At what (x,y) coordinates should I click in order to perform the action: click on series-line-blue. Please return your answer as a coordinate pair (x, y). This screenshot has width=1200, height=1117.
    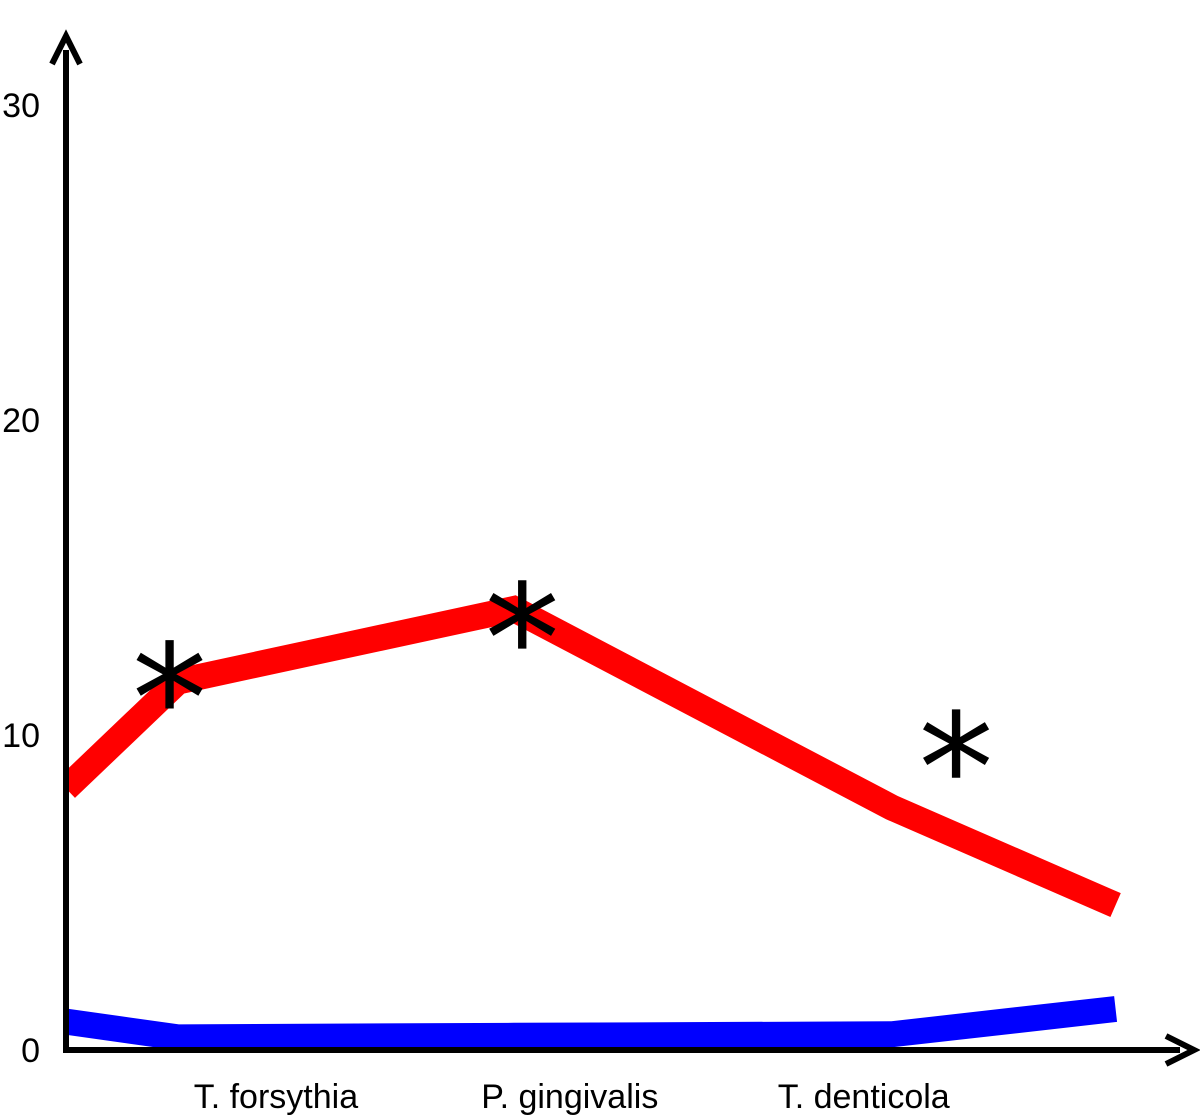
    Looking at the image, I should click on (592, 1022).